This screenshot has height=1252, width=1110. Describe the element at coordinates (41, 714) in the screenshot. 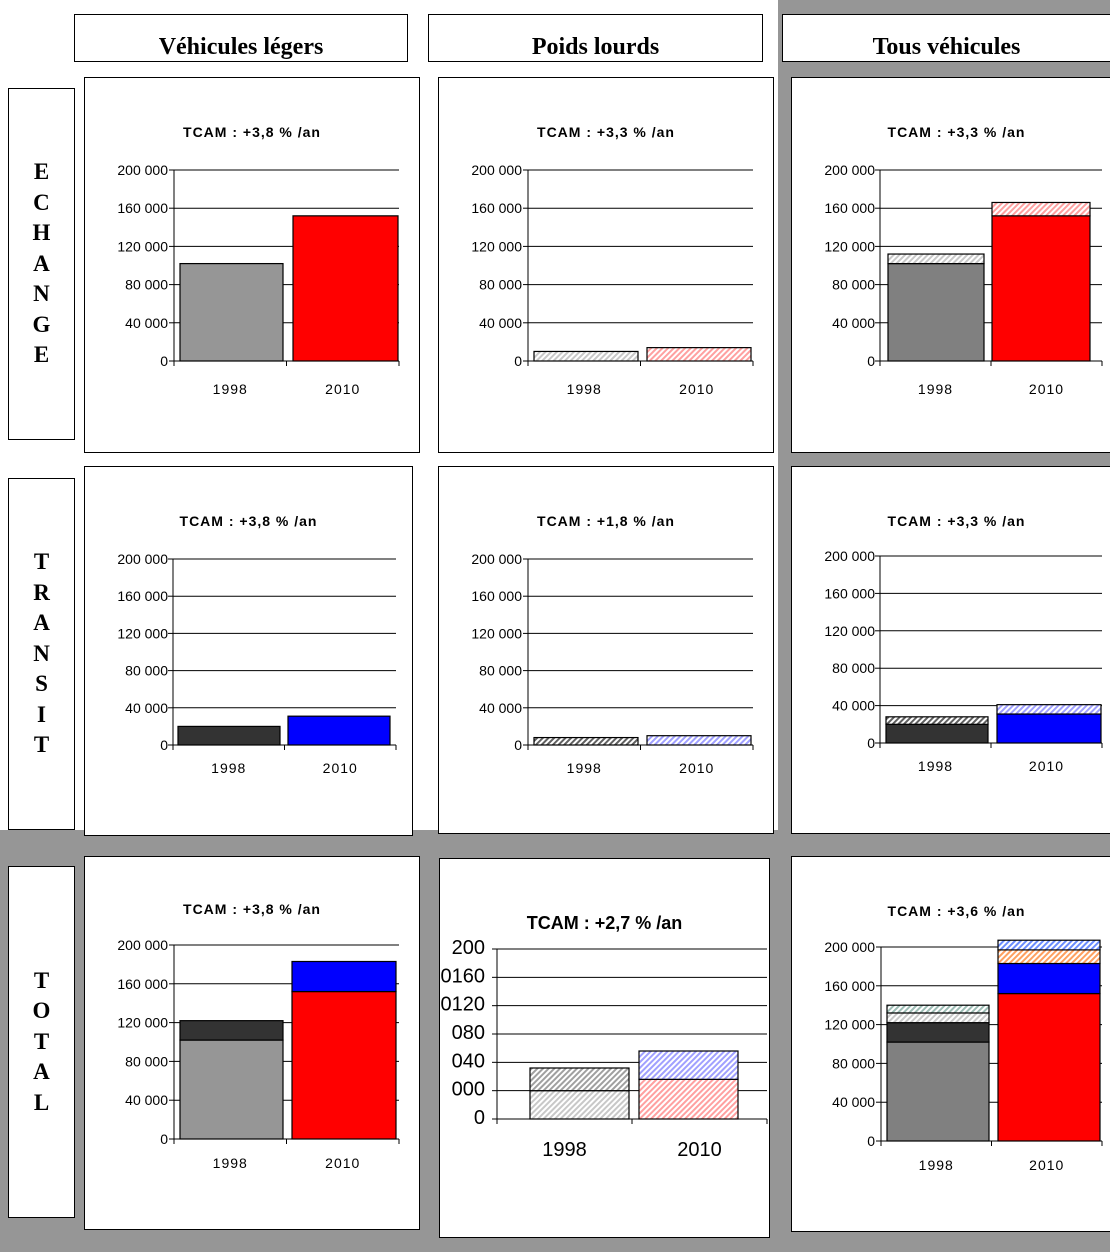

I see `row-header-letter: I` at that location.